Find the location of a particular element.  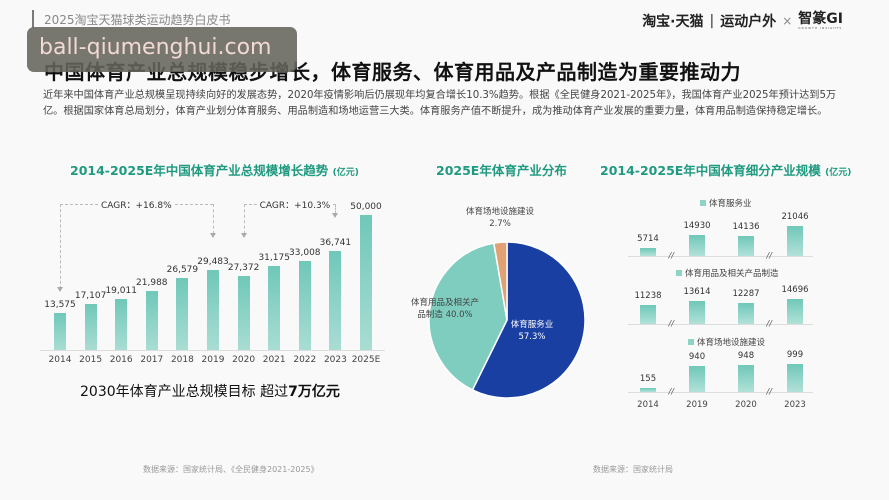

series-legend: 体育场地设施建设 is located at coordinates (726, 342).